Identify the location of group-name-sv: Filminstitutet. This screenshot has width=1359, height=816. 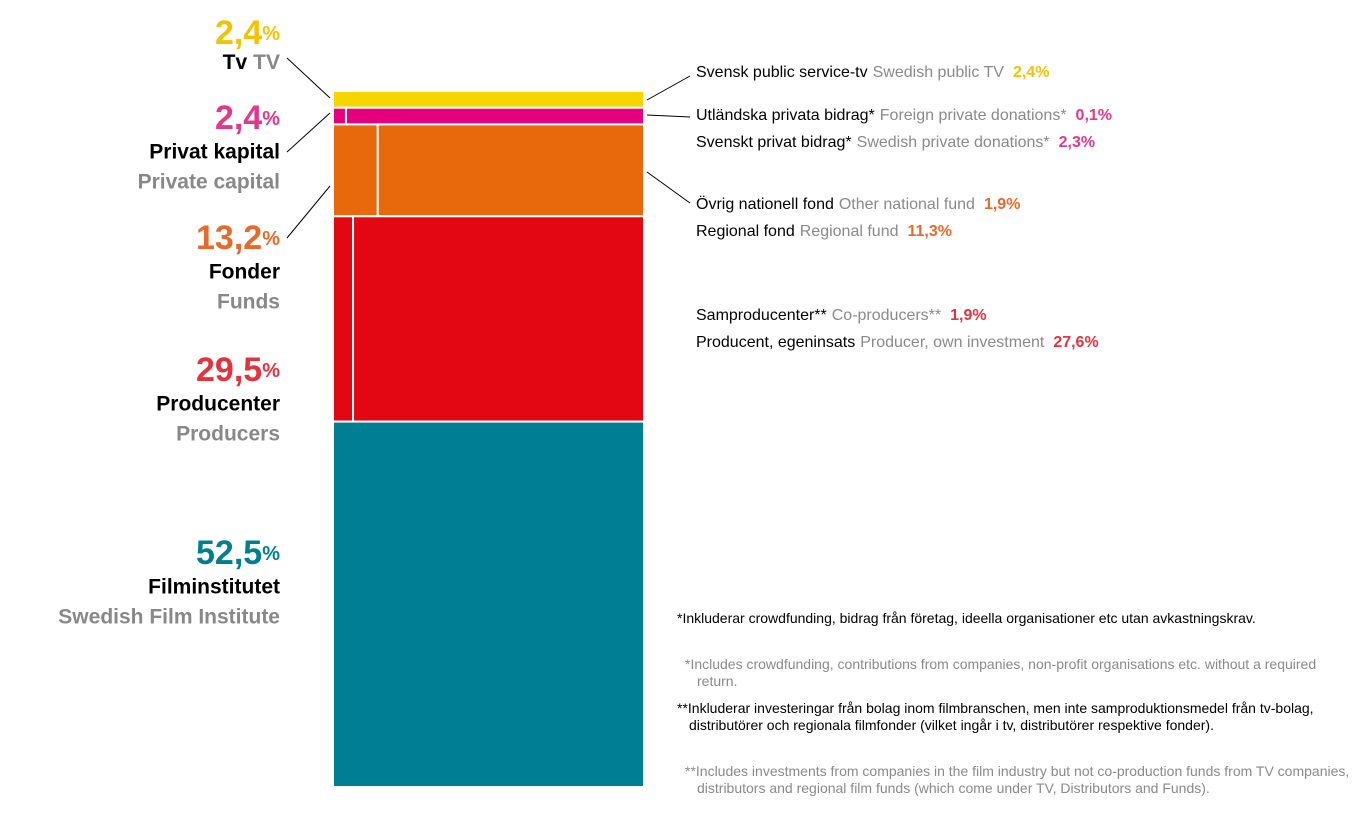
(214, 587).